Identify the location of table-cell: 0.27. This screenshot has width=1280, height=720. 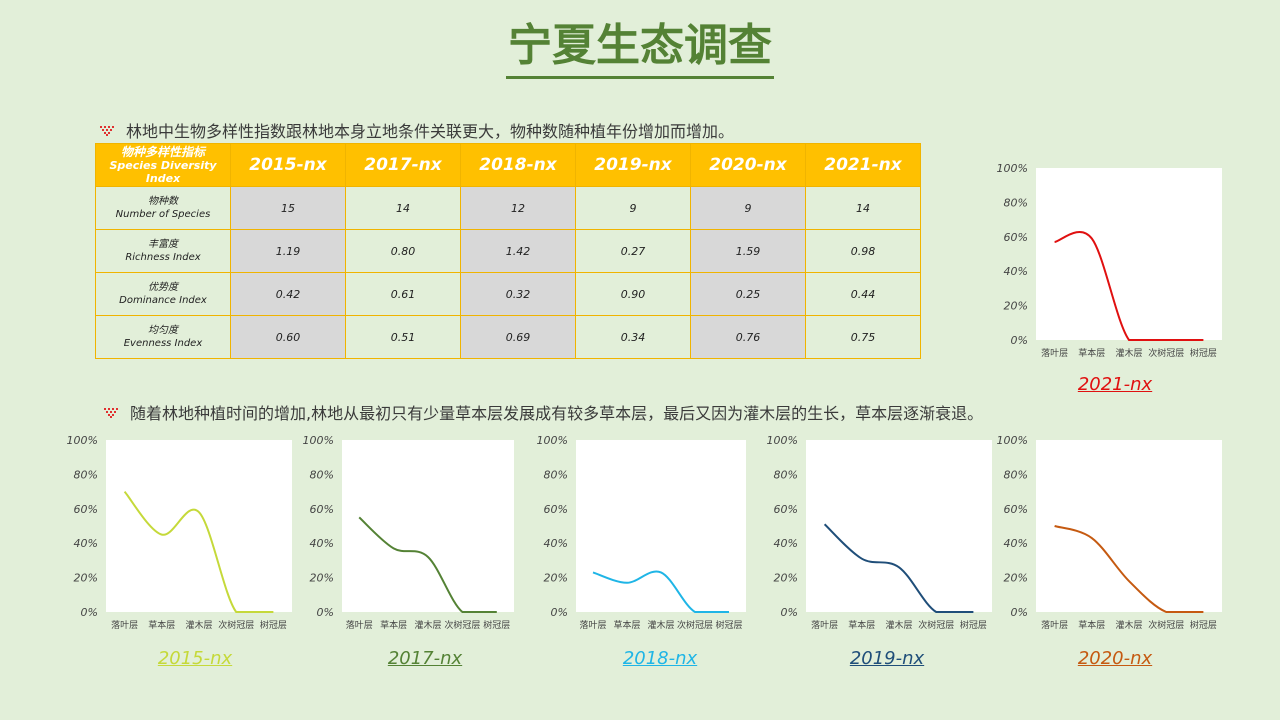
(633, 251).